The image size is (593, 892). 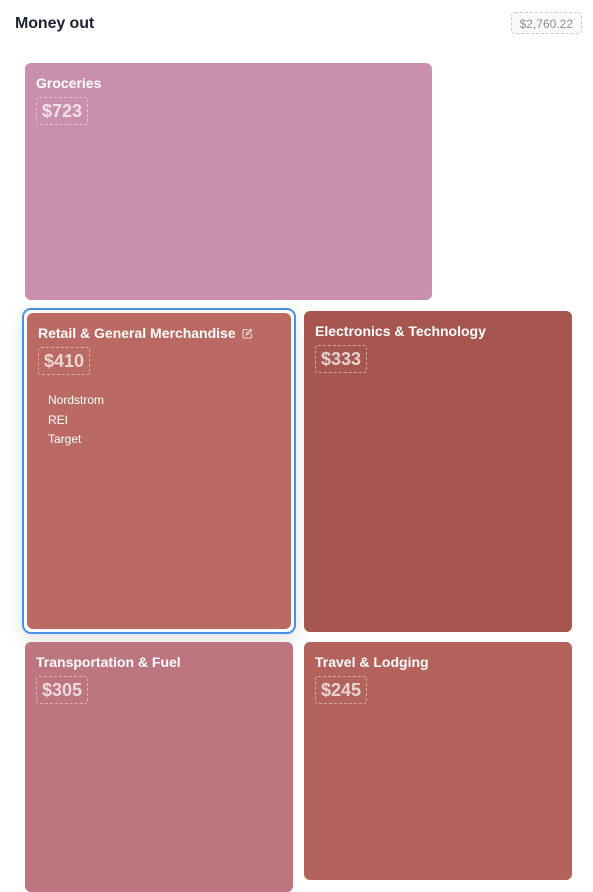 What do you see at coordinates (137, 333) in the screenshot?
I see `category-title-label: Retail & General Merchandise` at bounding box center [137, 333].